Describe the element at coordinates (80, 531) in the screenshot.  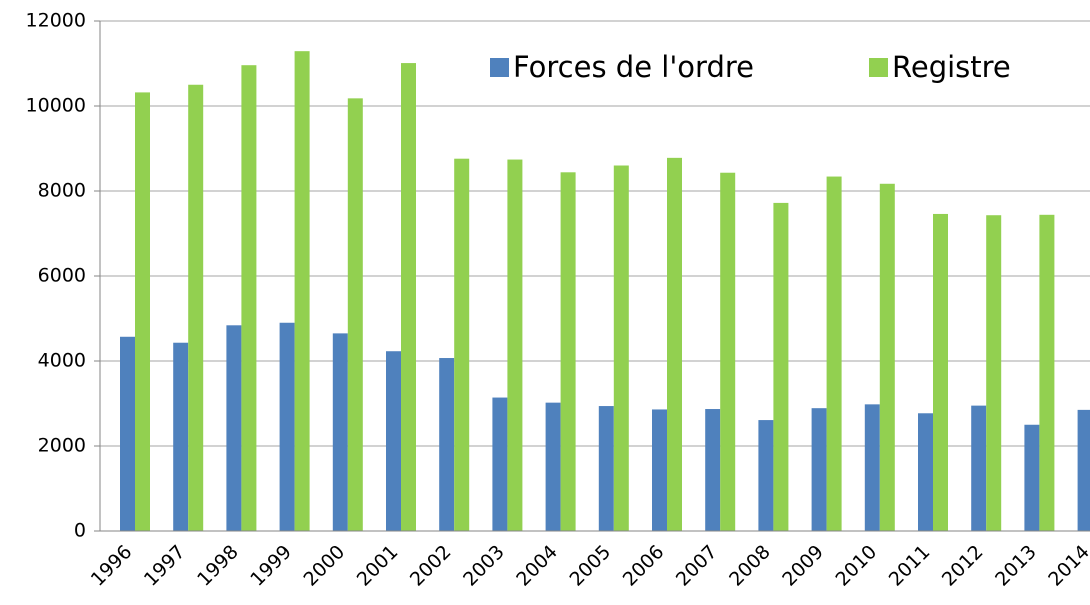
I see `y-tick-label: 0` at that location.